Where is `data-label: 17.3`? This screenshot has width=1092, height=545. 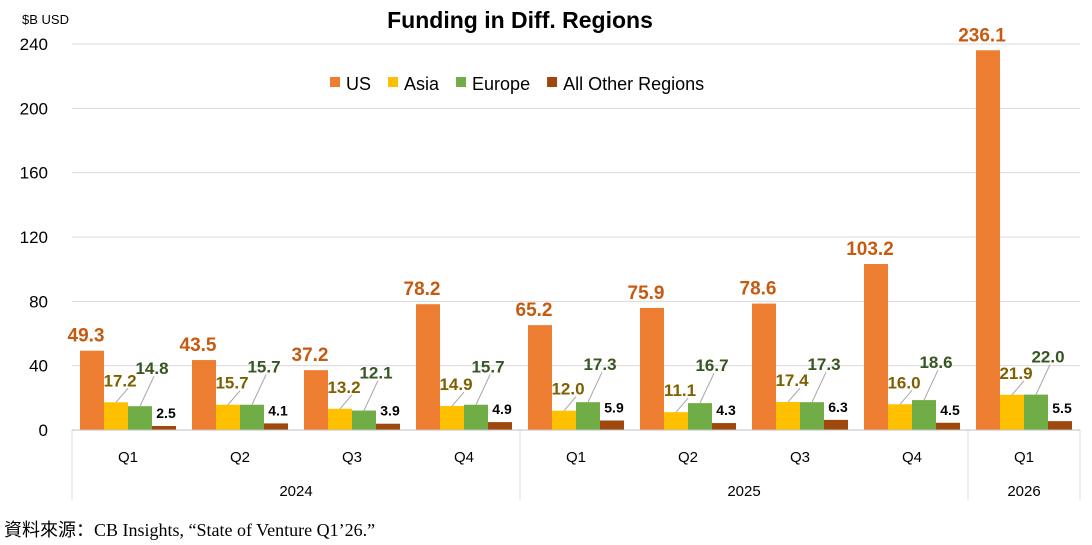
data-label: 17.3 is located at coordinates (823, 364).